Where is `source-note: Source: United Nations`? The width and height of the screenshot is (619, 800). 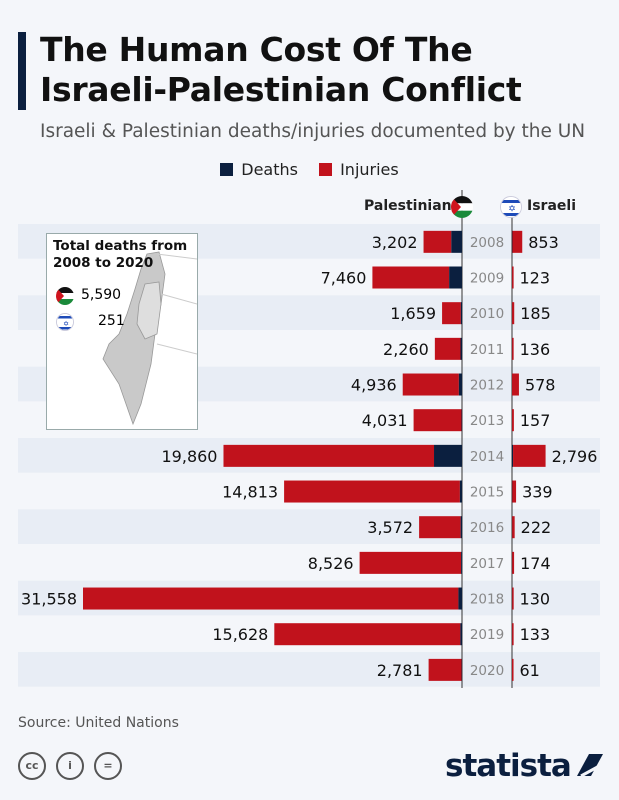 source-note: Source: United Nations is located at coordinates (98, 723).